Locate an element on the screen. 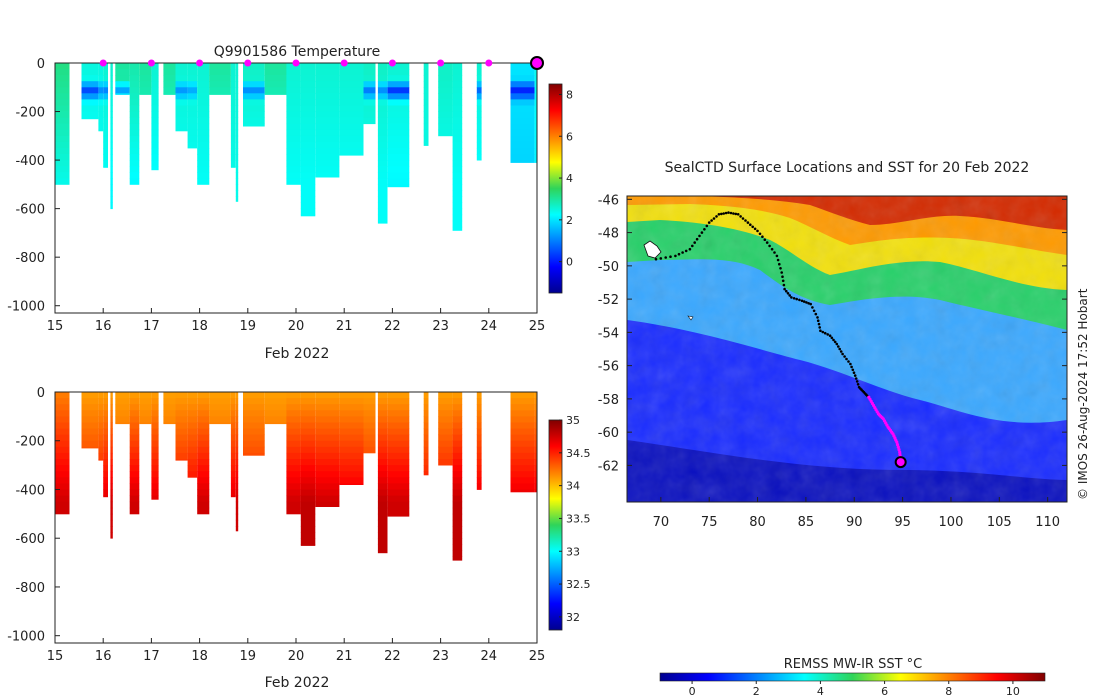  sst-colorbar-ticks: 0 2 4 6 8 10 is located at coordinates (854, 689).